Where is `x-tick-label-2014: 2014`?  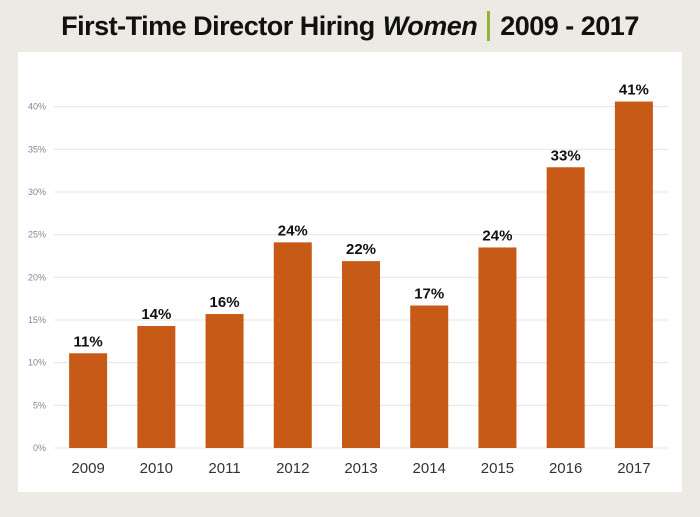 x-tick-label-2014: 2014 is located at coordinates (429, 468).